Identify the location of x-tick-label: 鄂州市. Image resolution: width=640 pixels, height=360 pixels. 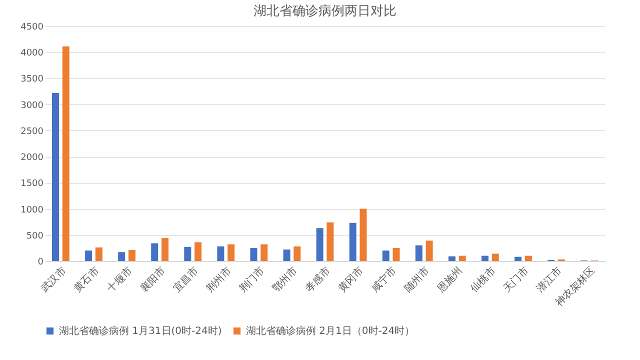
(285, 279).